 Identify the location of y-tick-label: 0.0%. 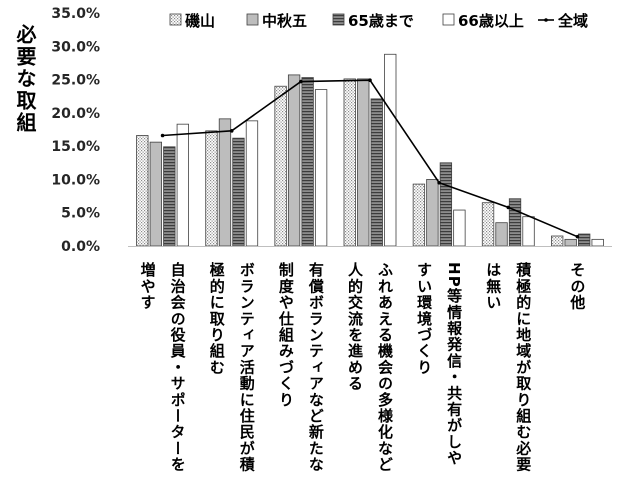
(80, 247).